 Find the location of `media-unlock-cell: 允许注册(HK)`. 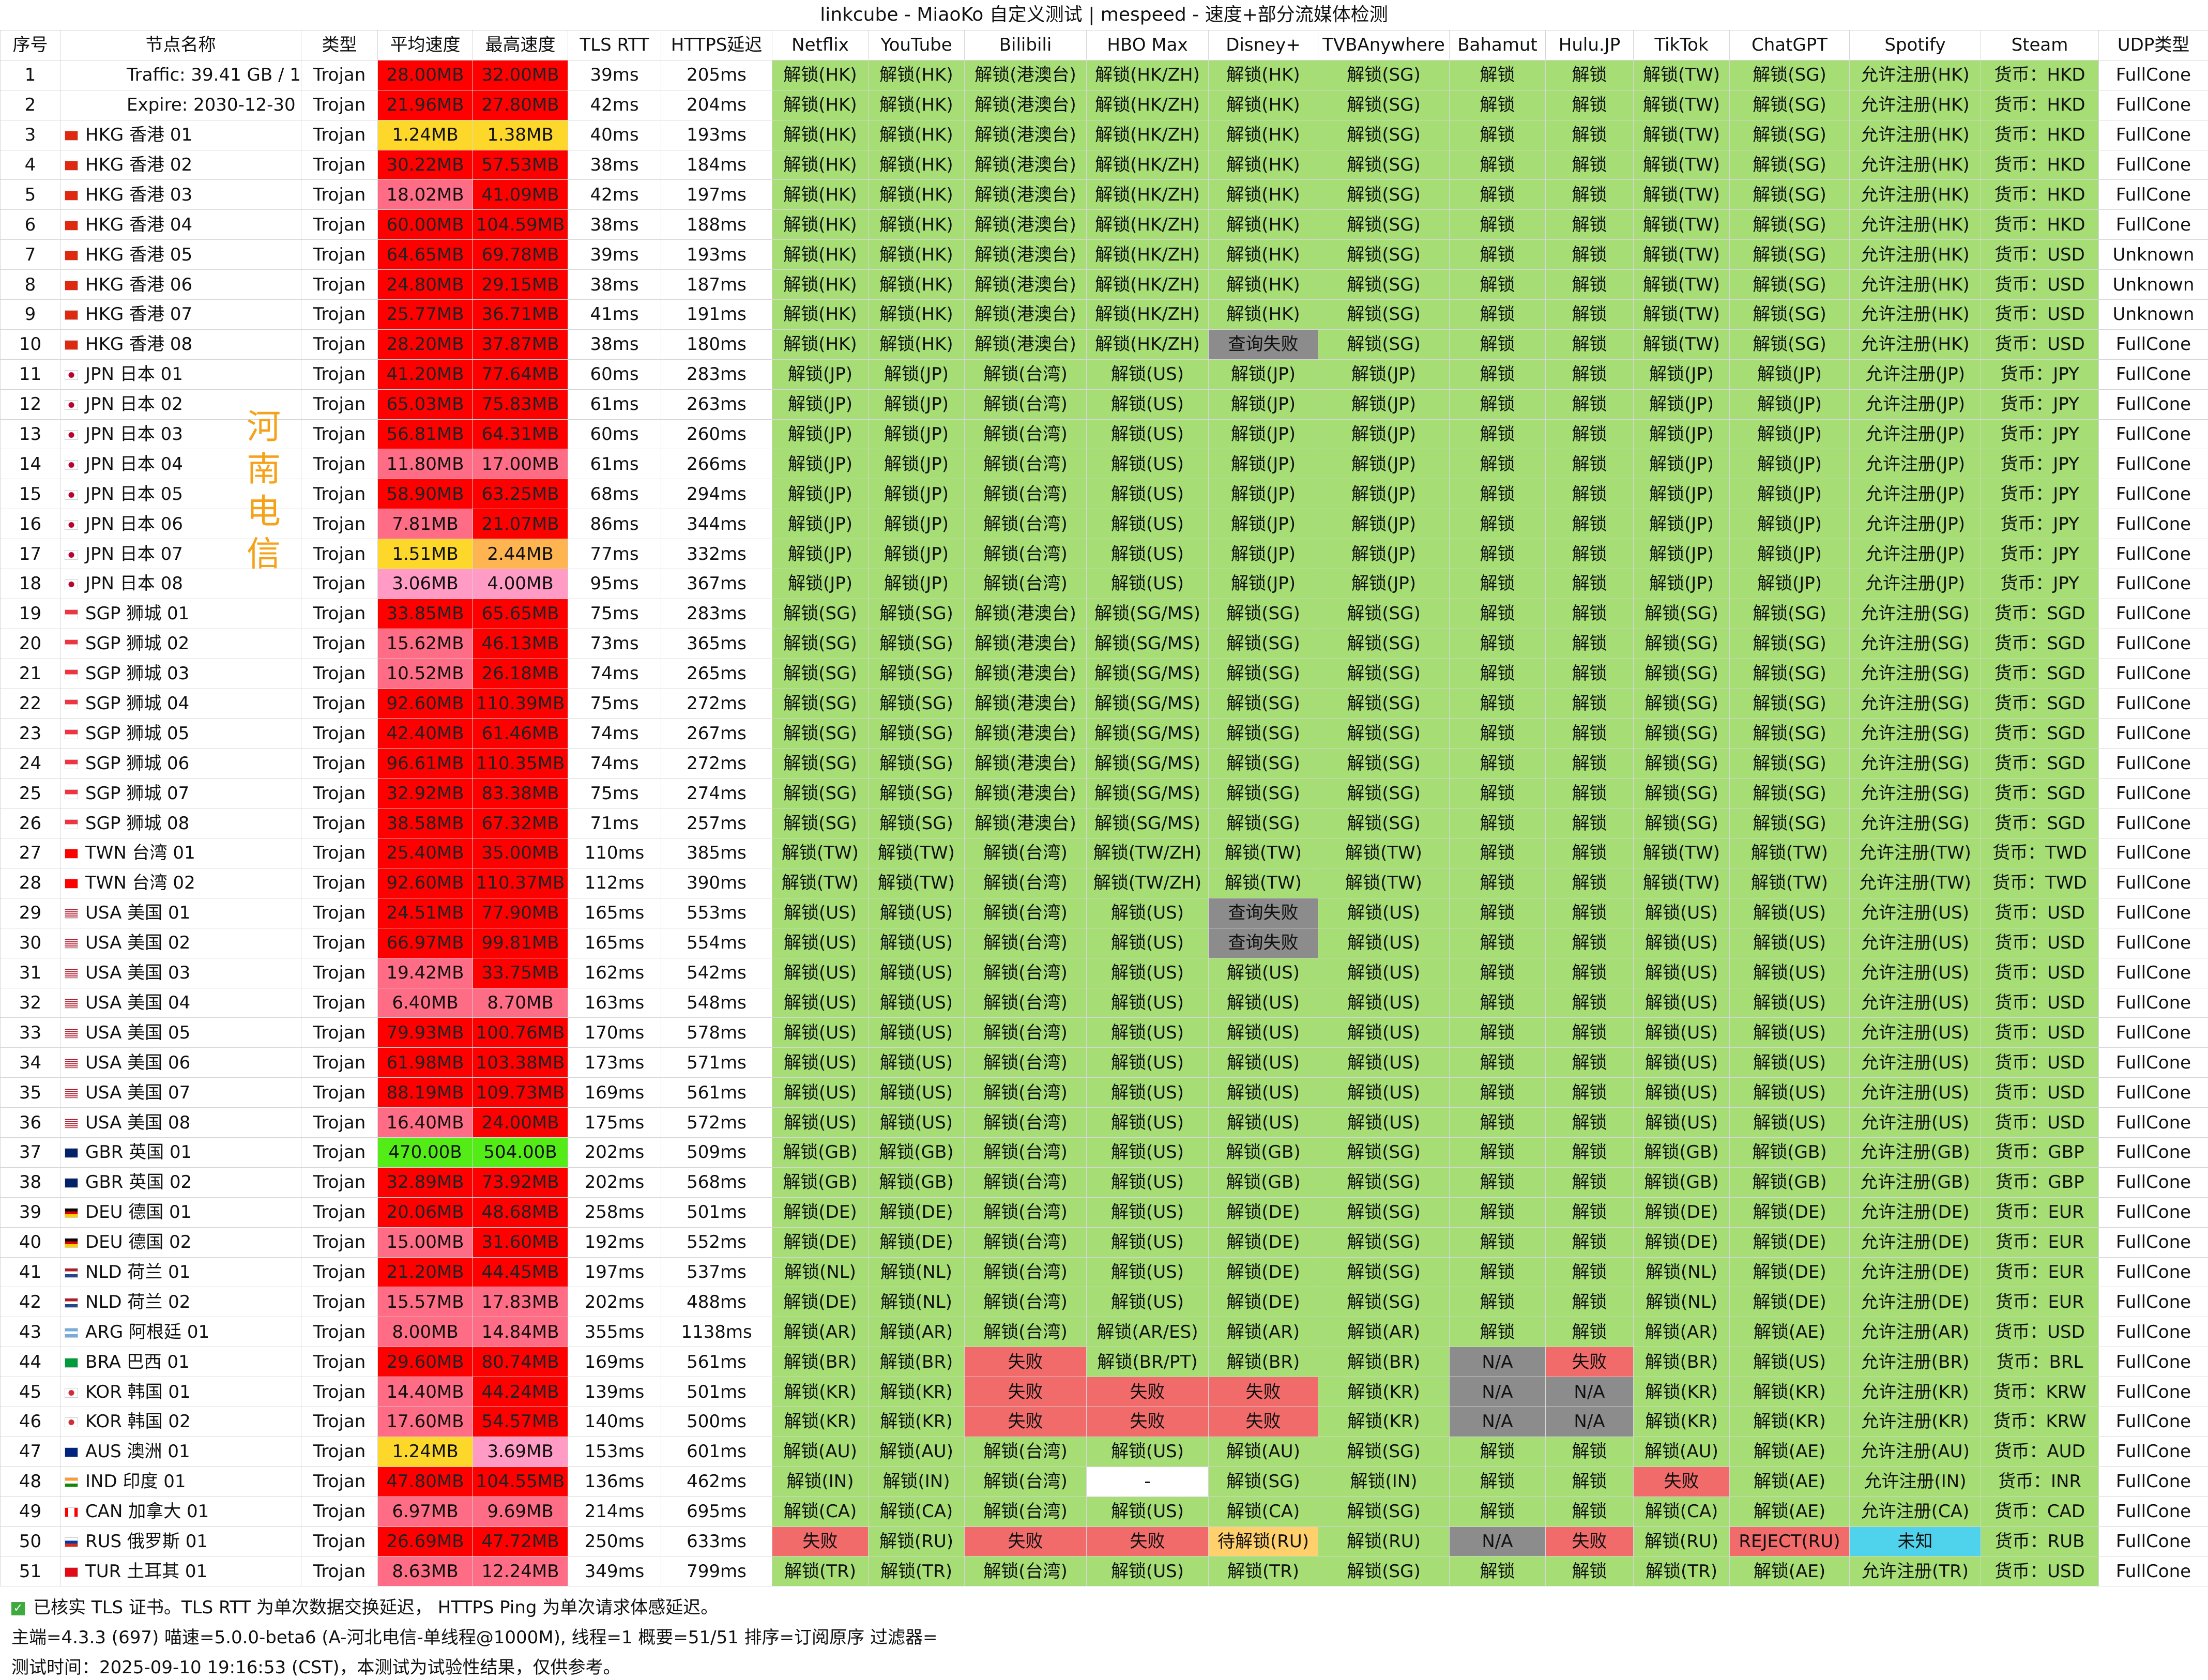

media-unlock-cell: 允许注册(HK) is located at coordinates (1915, 224).